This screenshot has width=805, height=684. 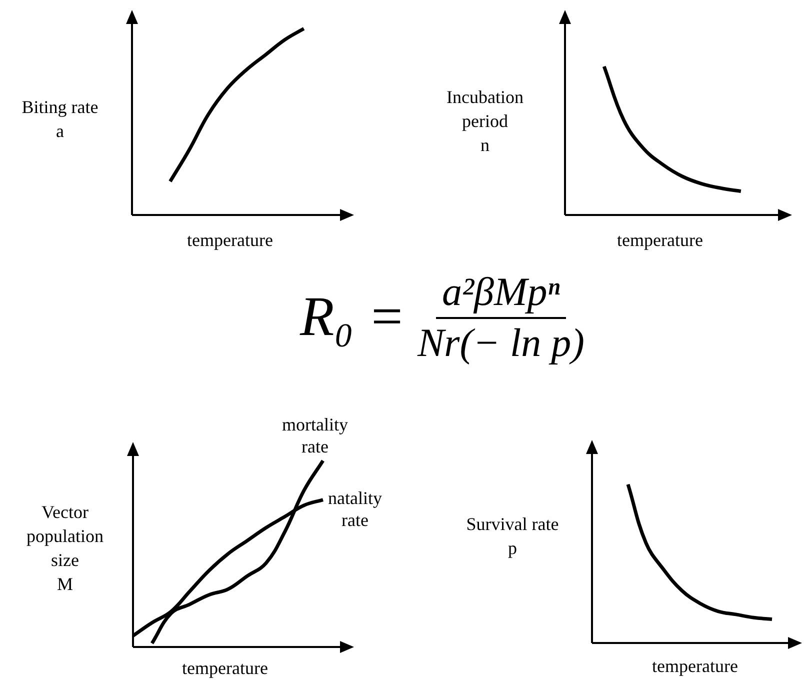 What do you see at coordinates (355, 509) in the screenshot?
I see `series-label: natality rate` at bounding box center [355, 509].